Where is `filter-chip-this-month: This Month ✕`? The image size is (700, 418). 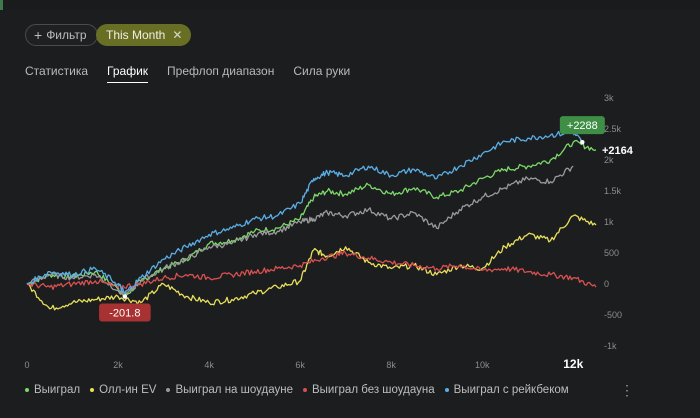
filter-chip-this-month: This Month ✕ is located at coordinates (144, 35).